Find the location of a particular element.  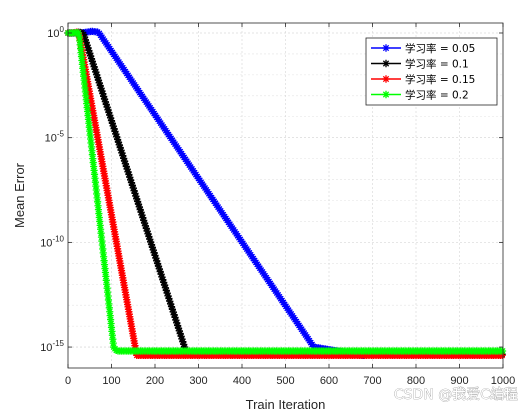

y-tick-label: 10-15 is located at coordinates (52, 346).